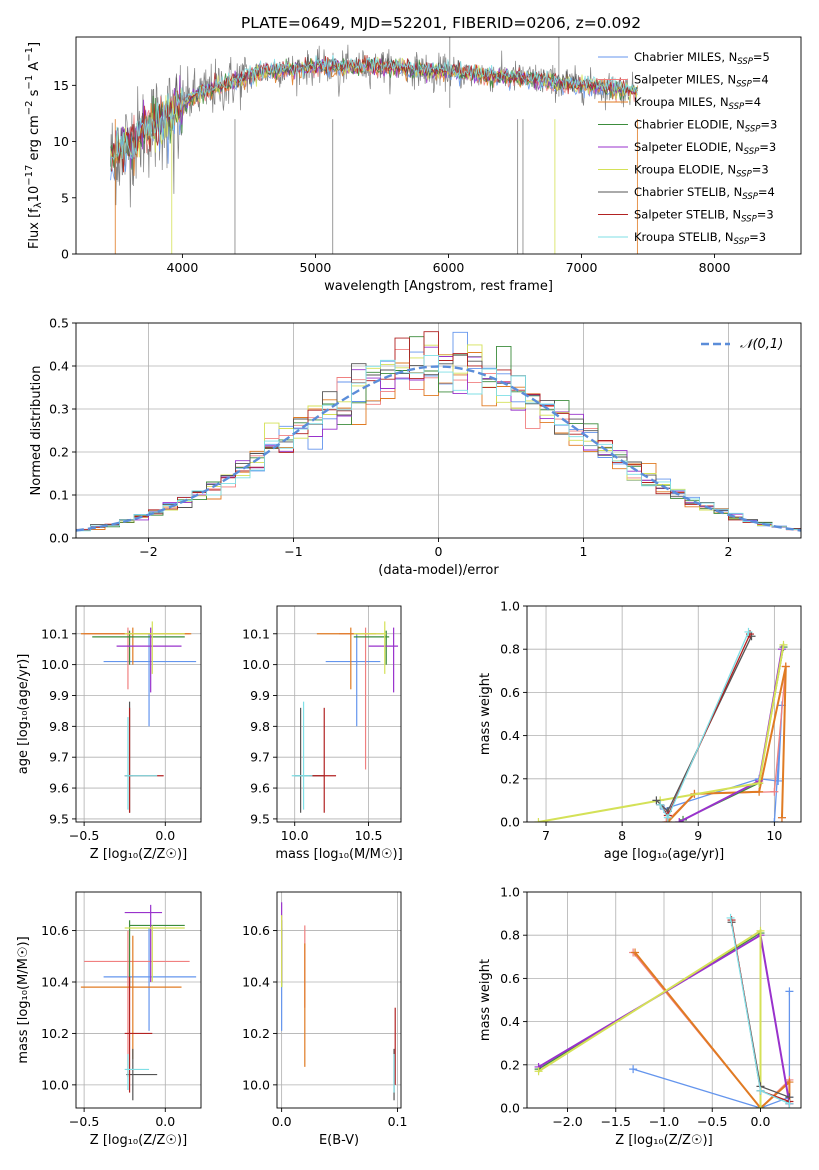  What do you see at coordinates (23, 999) in the screenshot?
I see `y-axis-label: mass [log₁₀(M/M☉)]` at bounding box center [23, 999].